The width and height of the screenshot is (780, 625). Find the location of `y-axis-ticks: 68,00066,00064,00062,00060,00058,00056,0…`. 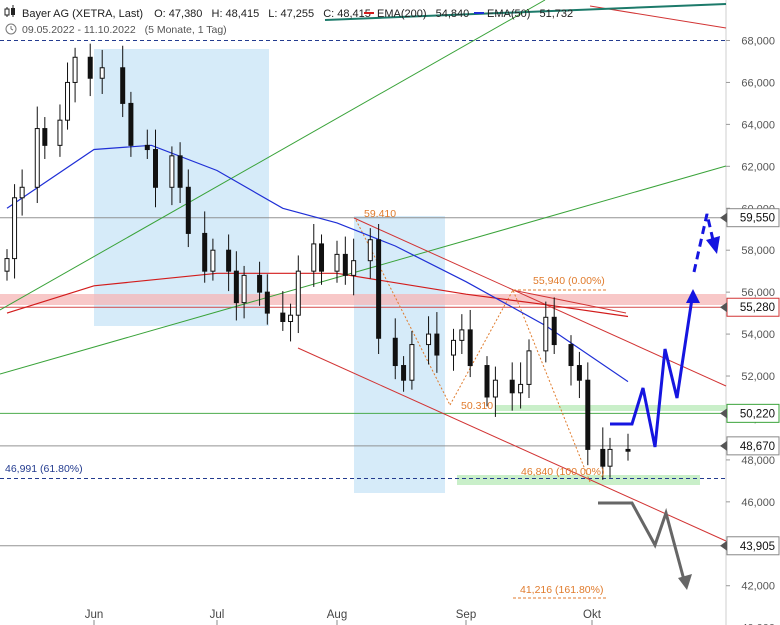

y-axis-ticks: 68,00066,00064,00062,00060,00058,00056,0… is located at coordinates (750, 330).